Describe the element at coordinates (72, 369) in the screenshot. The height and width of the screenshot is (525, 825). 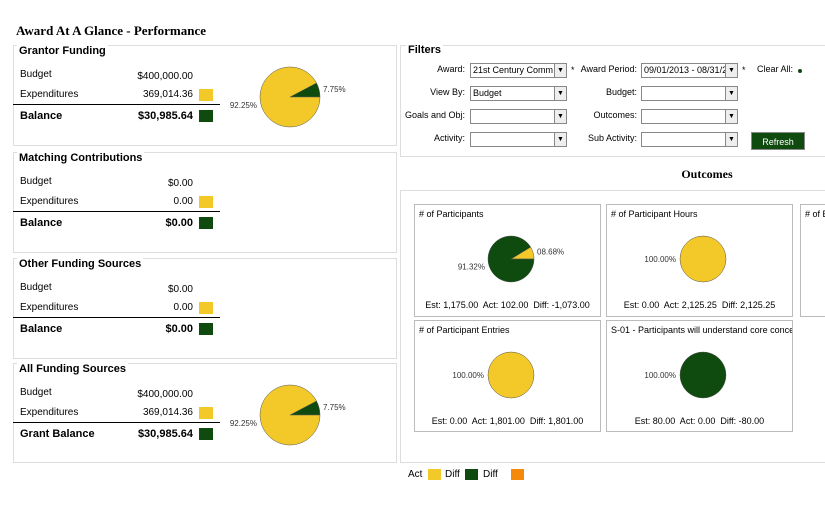
I see `panel-title: All Funding Sources` at that location.